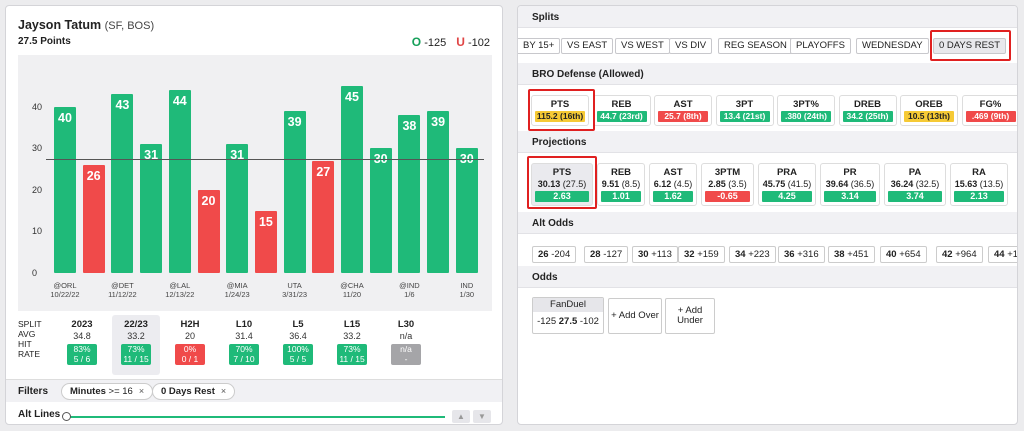 This screenshot has width=1024, height=431. Describe the element at coordinates (60, 25) in the screenshot. I see `player-name-text: Jayson Tatum` at that location.